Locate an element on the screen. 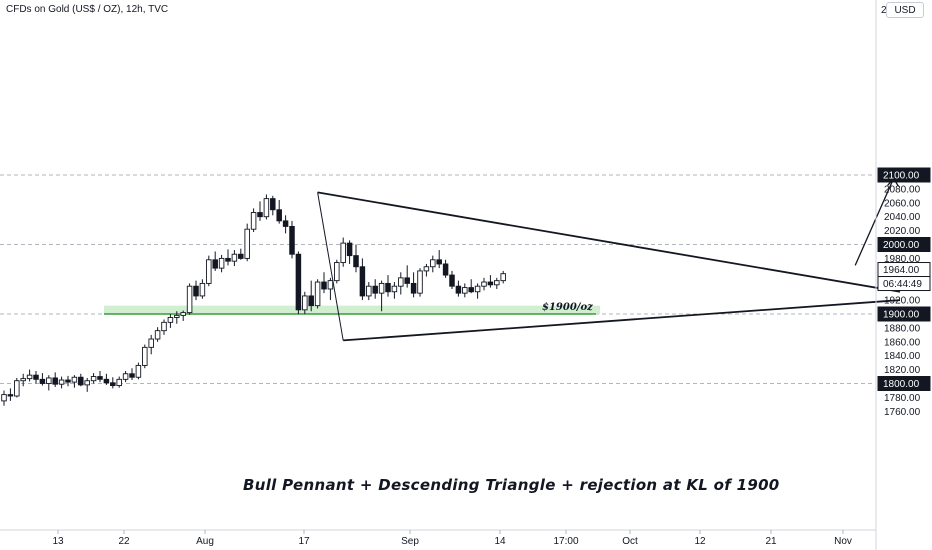 The width and height of the screenshot is (932, 550). price-label-text: 1800.00 is located at coordinates (901, 384).